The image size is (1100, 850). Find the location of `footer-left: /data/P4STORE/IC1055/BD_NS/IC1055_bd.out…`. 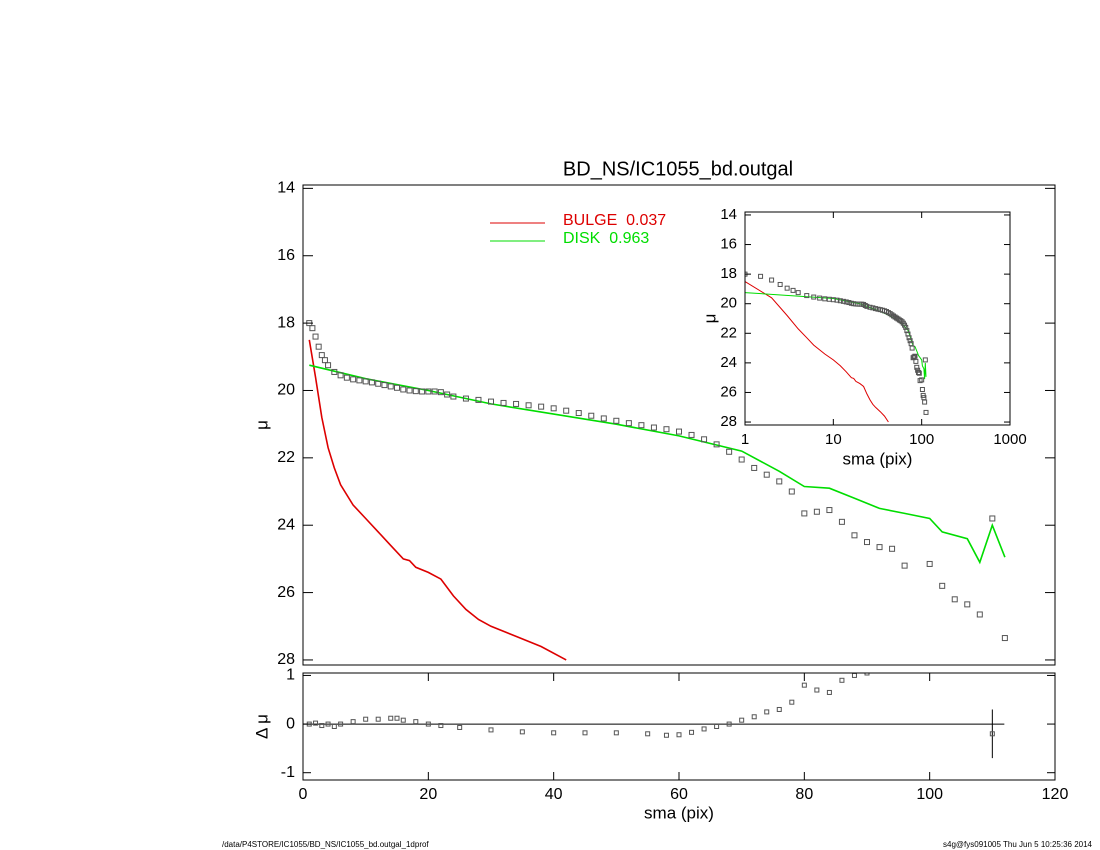

footer-left: /data/P4STORE/IC1055/BD_NS/IC1055_bd.out… is located at coordinates (325, 844).